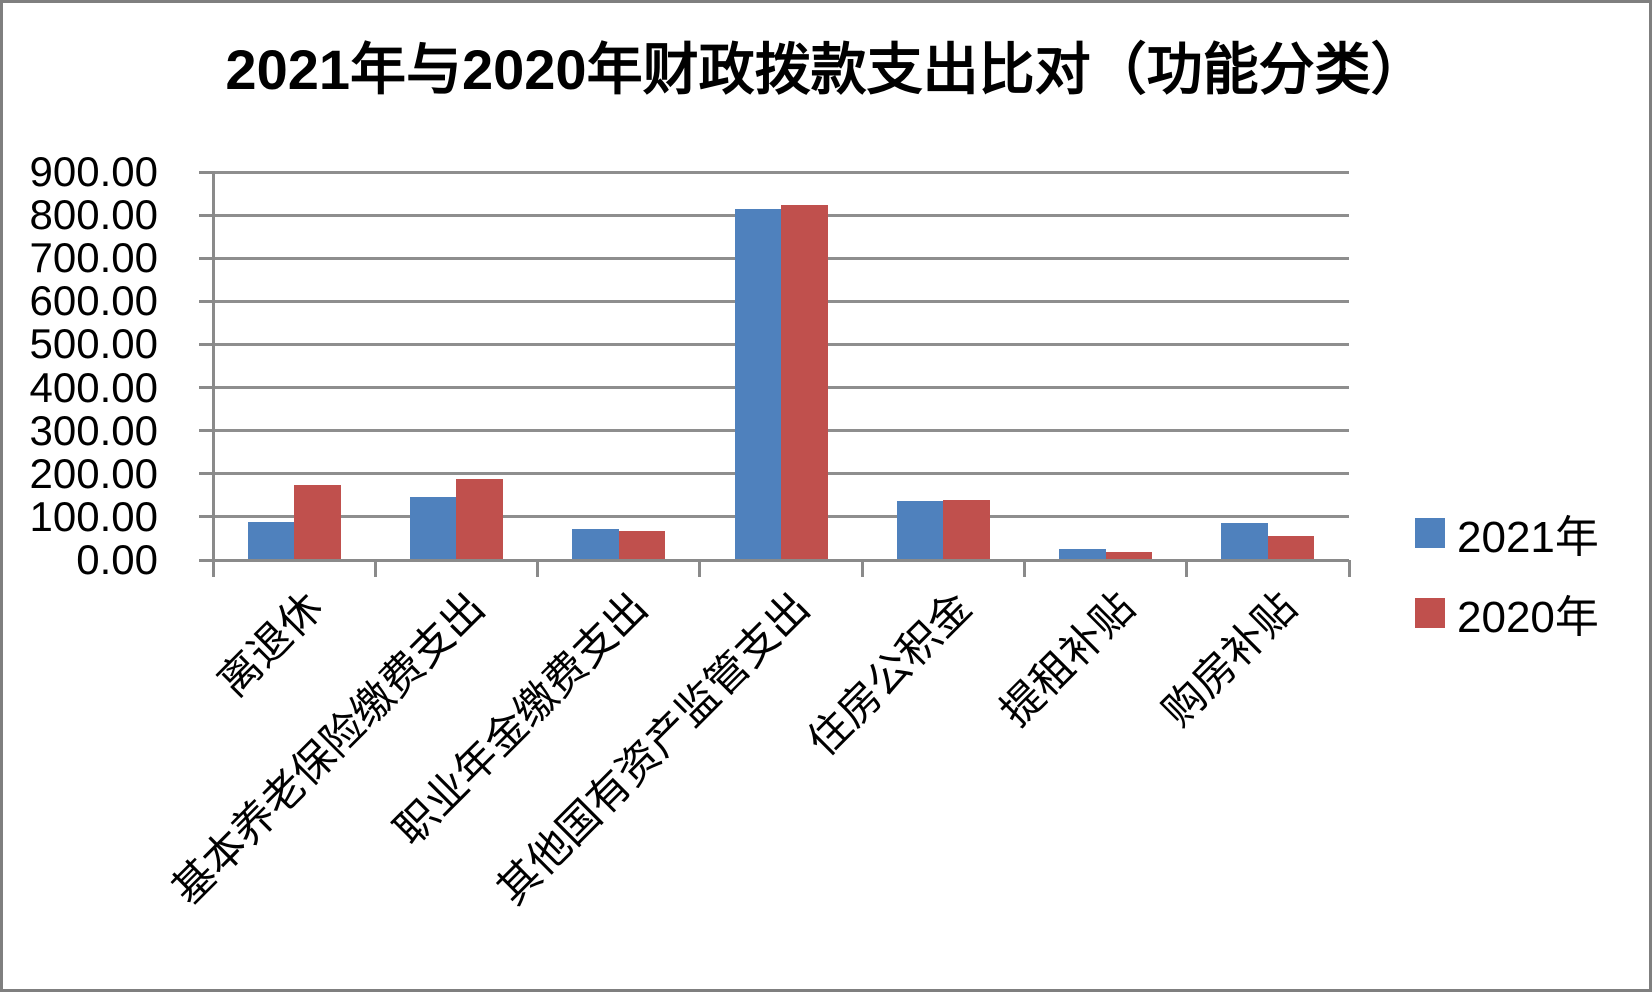 The height and width of the screenshot is (992, 1652). What do you see at coordinates (781, 172) in the screenshot?
I see `y-gridline` at bounding box center [781, 172].